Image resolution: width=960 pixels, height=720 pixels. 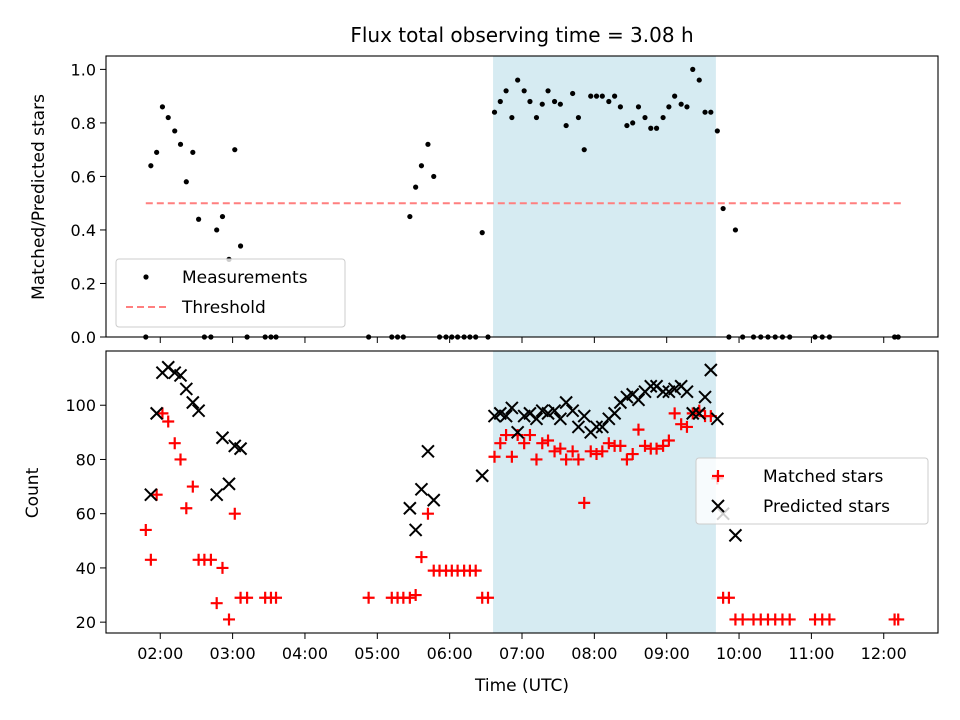 What do you see at coordinates (245, 278) in the screenshot?
I see `legend-measurements-label: Measurements` at bounding box center [245, 278].